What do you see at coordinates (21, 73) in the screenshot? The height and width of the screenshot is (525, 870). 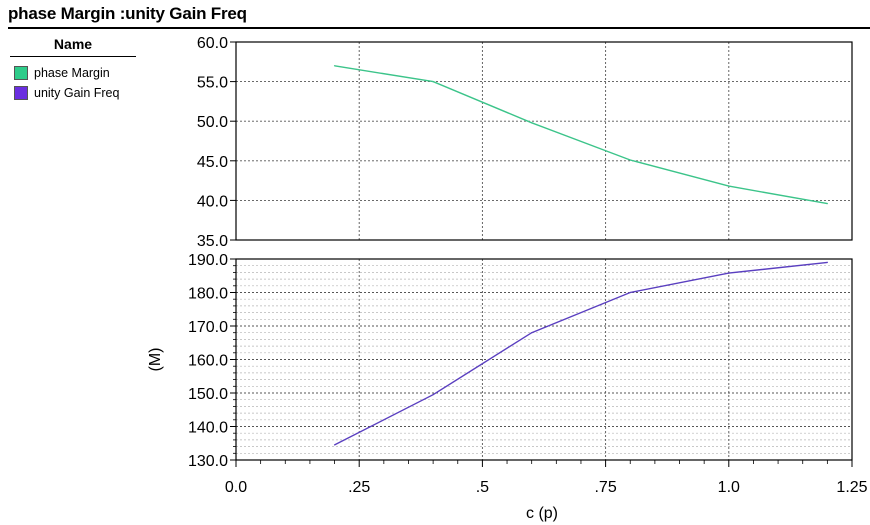 I see `legend-swatch-phase-margin` at bounding box center [21, 73].